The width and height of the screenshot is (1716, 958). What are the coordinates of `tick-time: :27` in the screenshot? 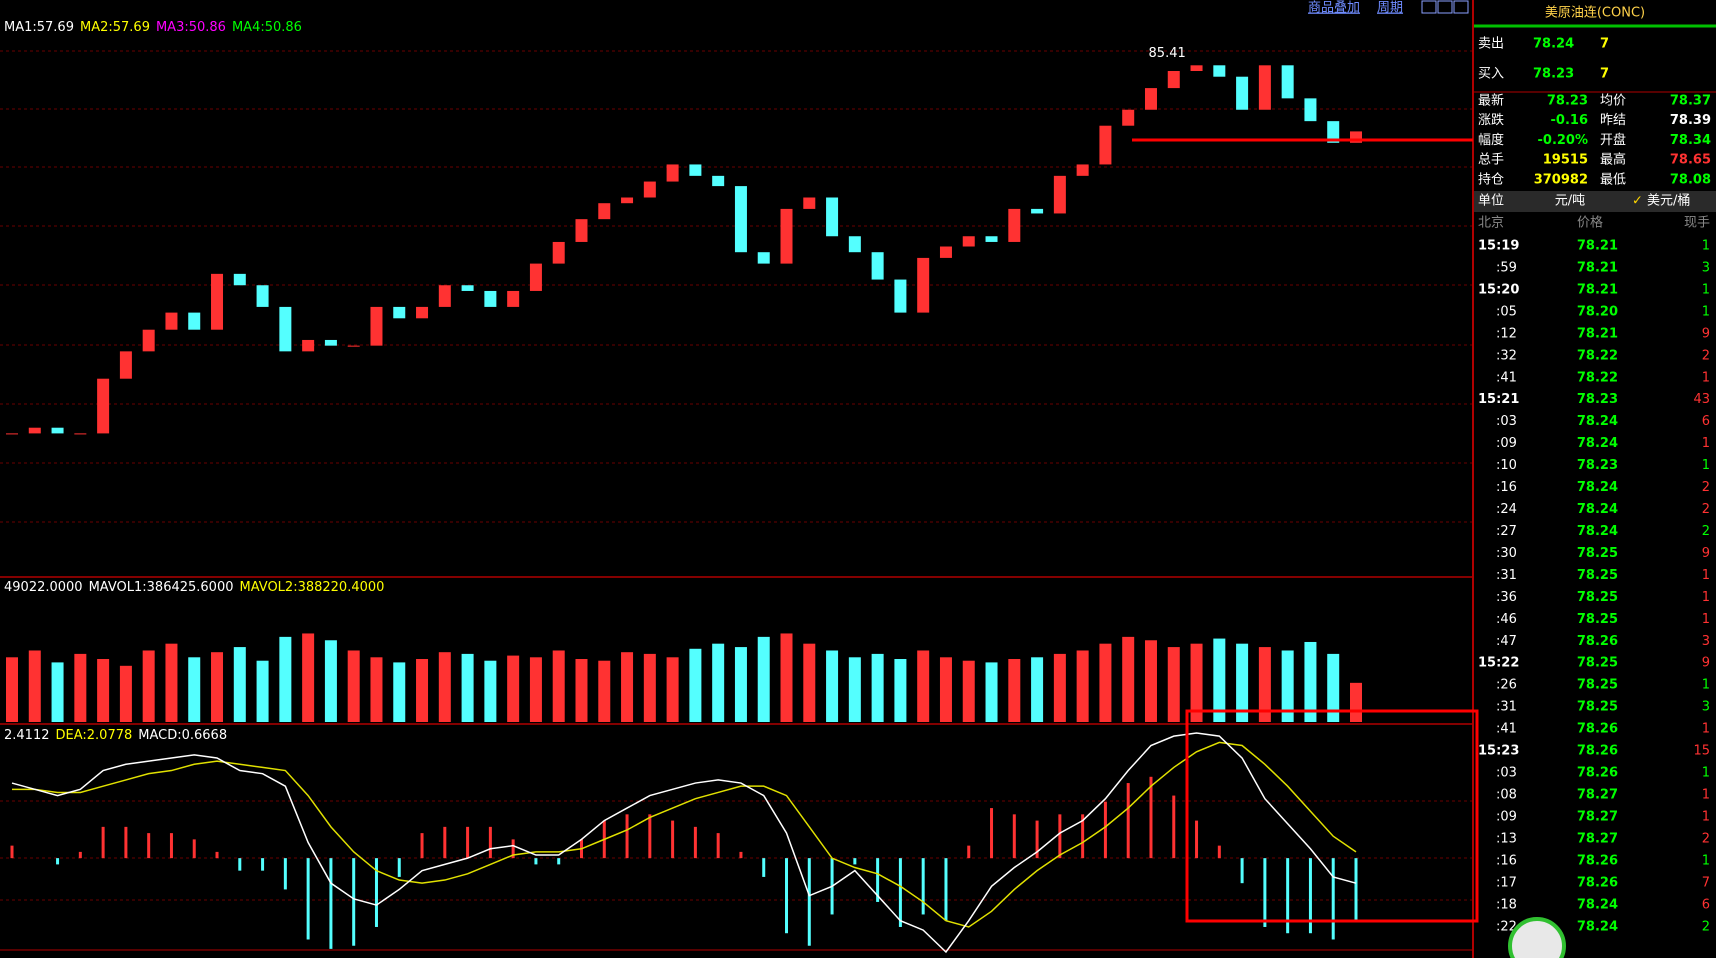 It's located at (1506, 531).